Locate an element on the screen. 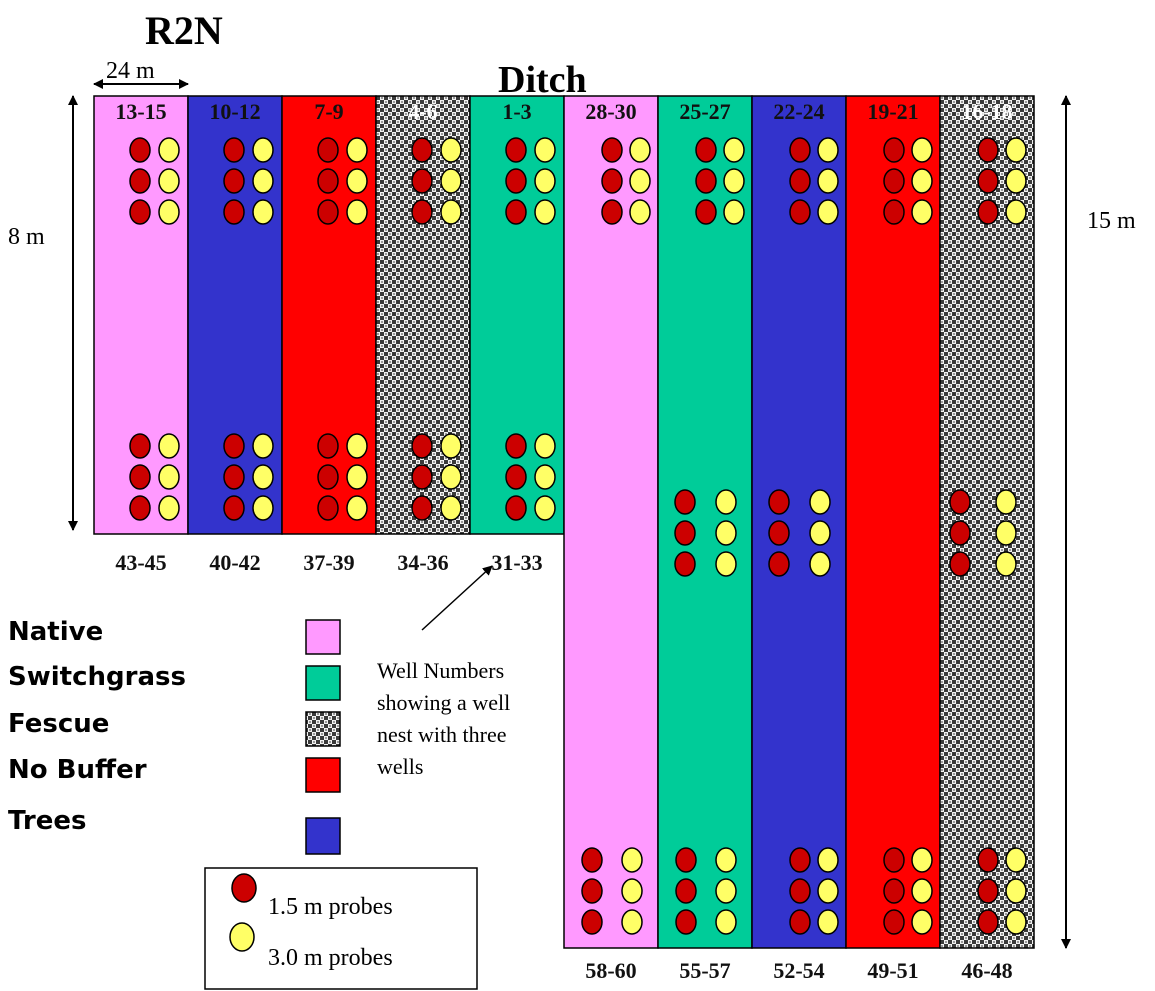 Image resolution: width=1155 pixels, height=991 pixels. well-number-top: 4-6 is located at coordinates (422, 111).